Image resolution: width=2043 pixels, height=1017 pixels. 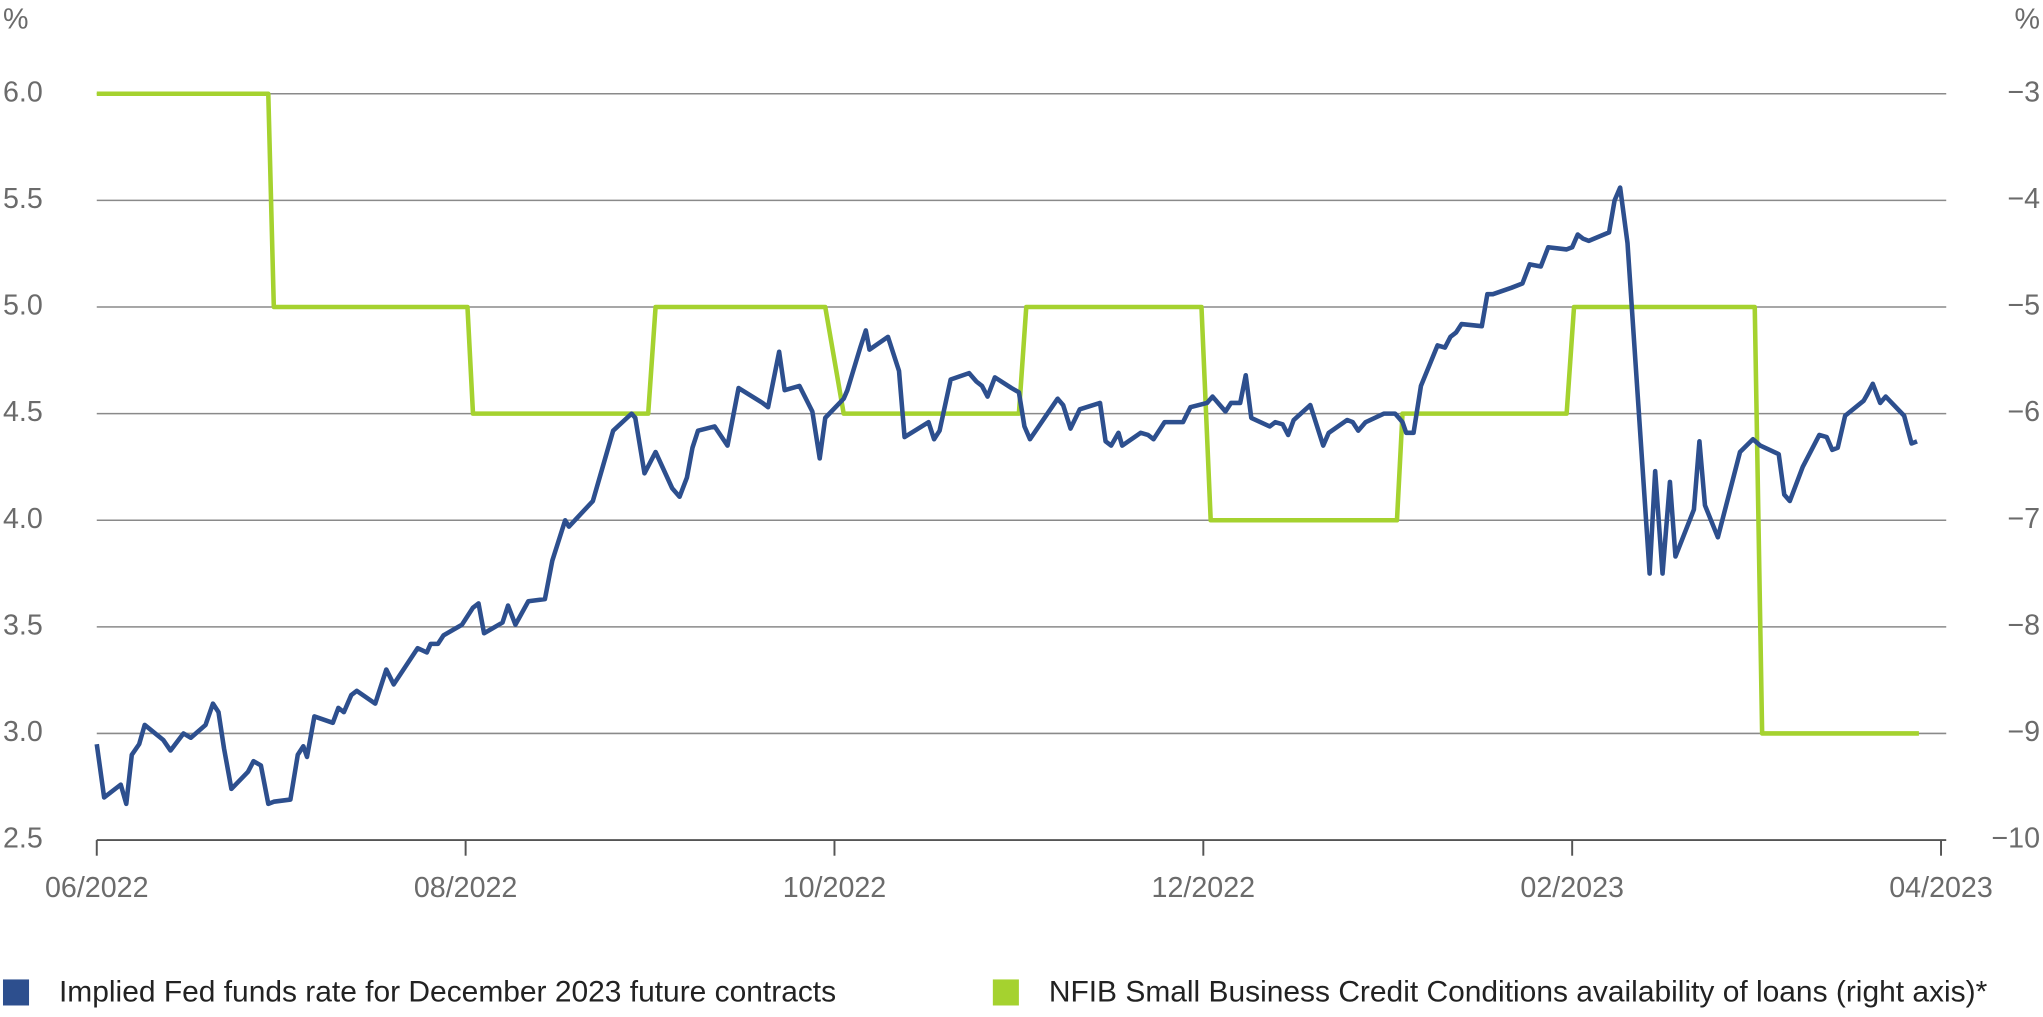 What do you see at coordinates (1572, 888) in the screenshot?
I see `x-tick-label: 02/2023` at bounding box center [1572, 888].